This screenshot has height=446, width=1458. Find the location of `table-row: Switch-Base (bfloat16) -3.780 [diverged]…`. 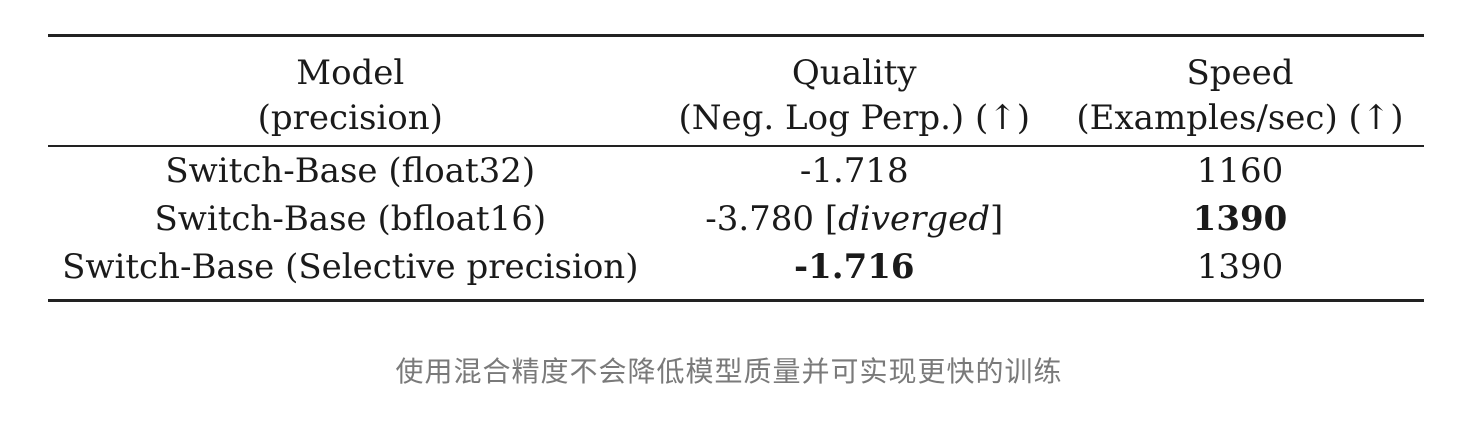

table-row: Switch-Base (bfloat16) -3.780 [diverged]… is located at coordinates (736, 219).